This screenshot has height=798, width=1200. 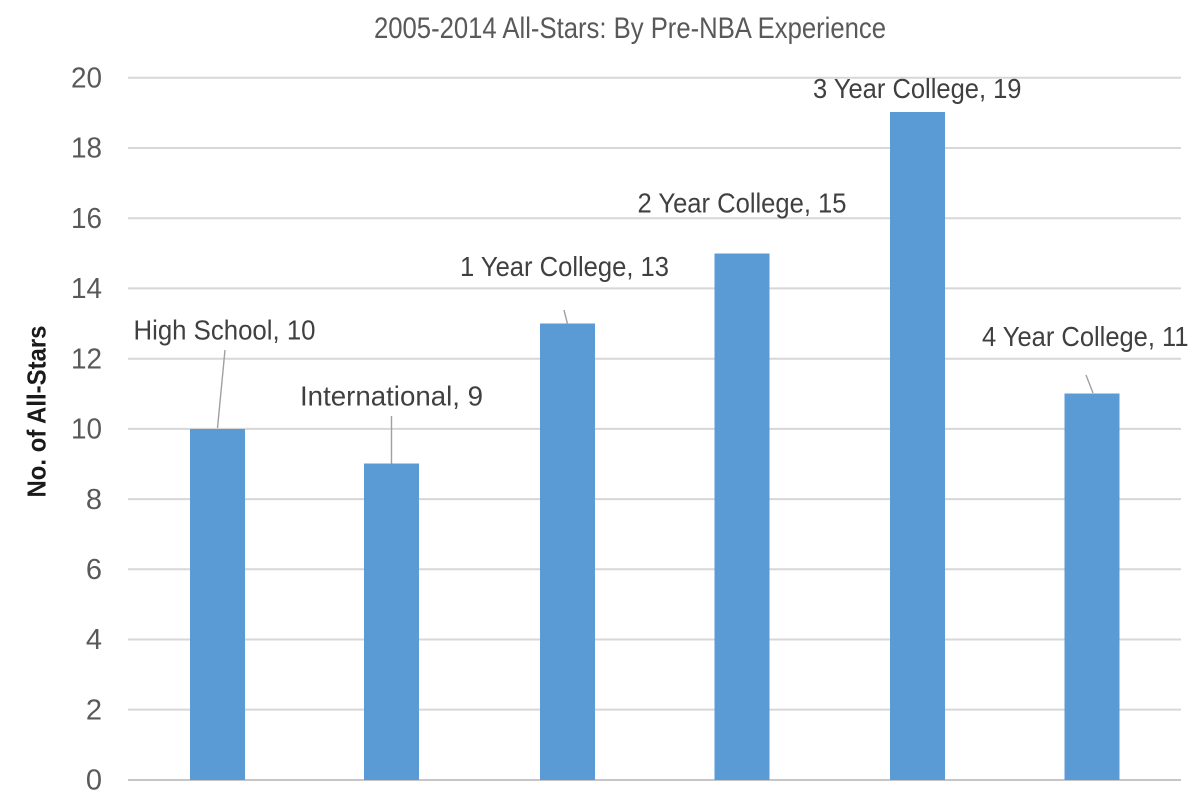 I want to click on svg-text: 4 Year College, 11, so click(x=1085, y=336).